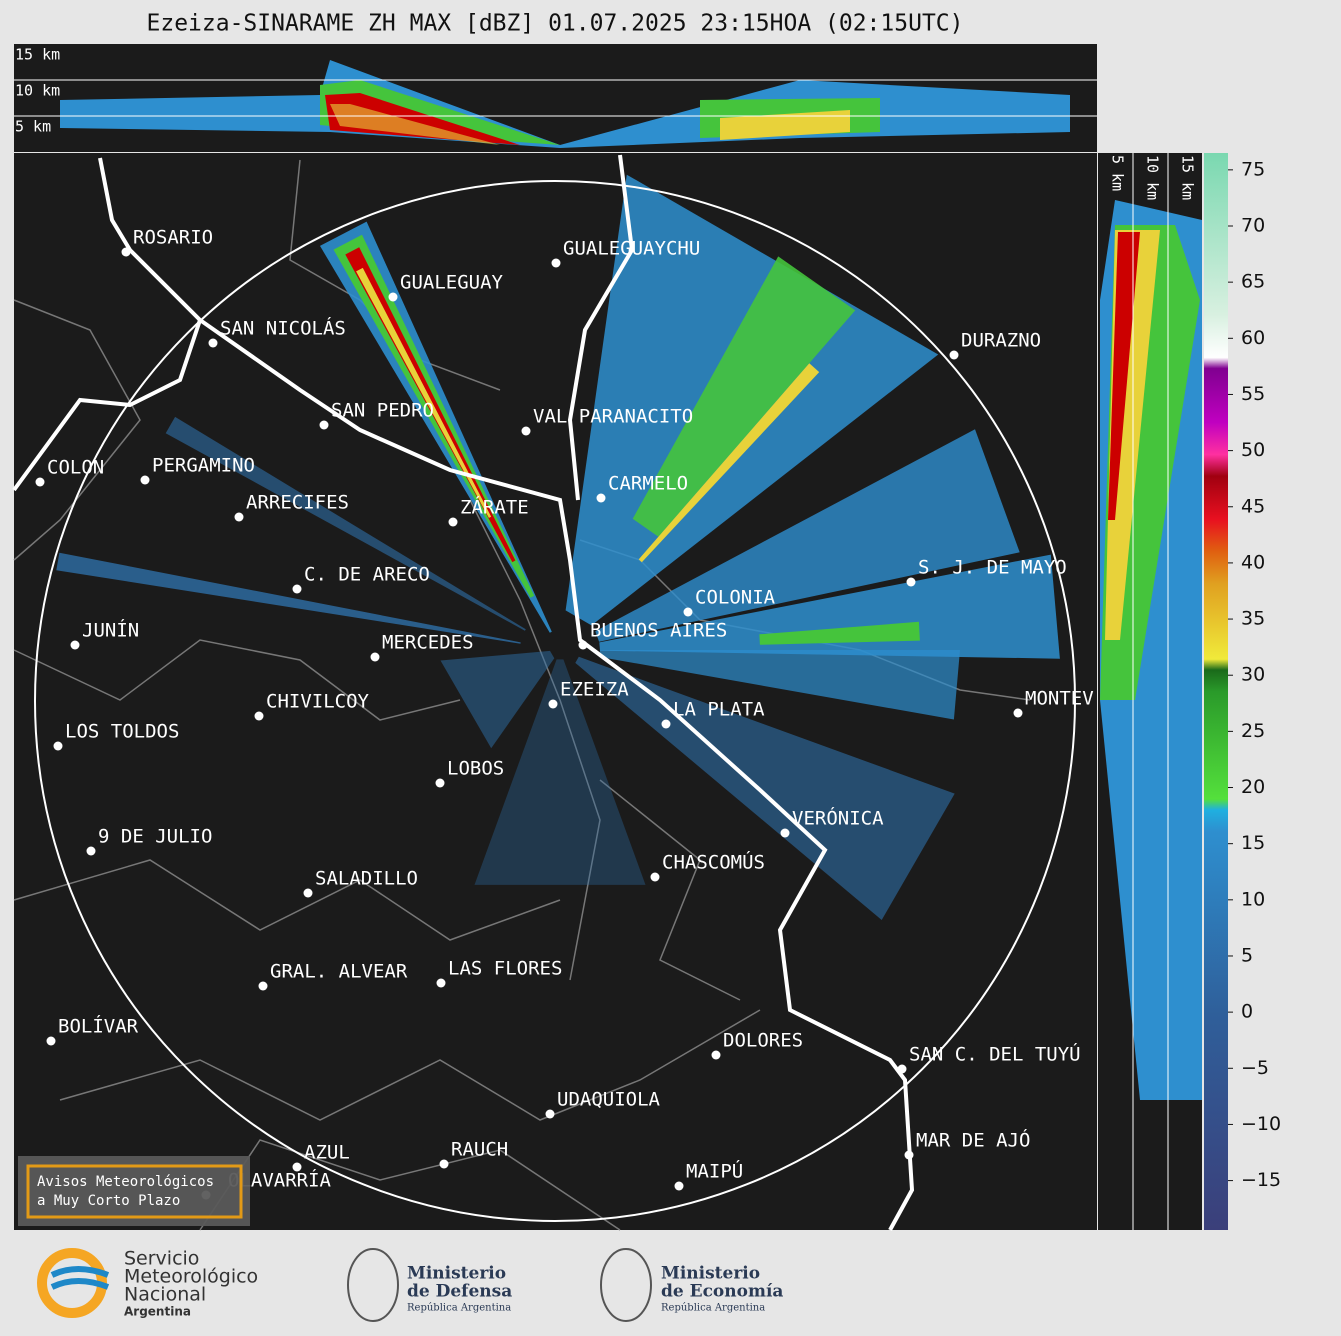 This screenshot has height=1336, width=1341. Describe the element at coordinates (1253, 899) in the screenshot. I see `colorbar-tick-label: 10` at that location.